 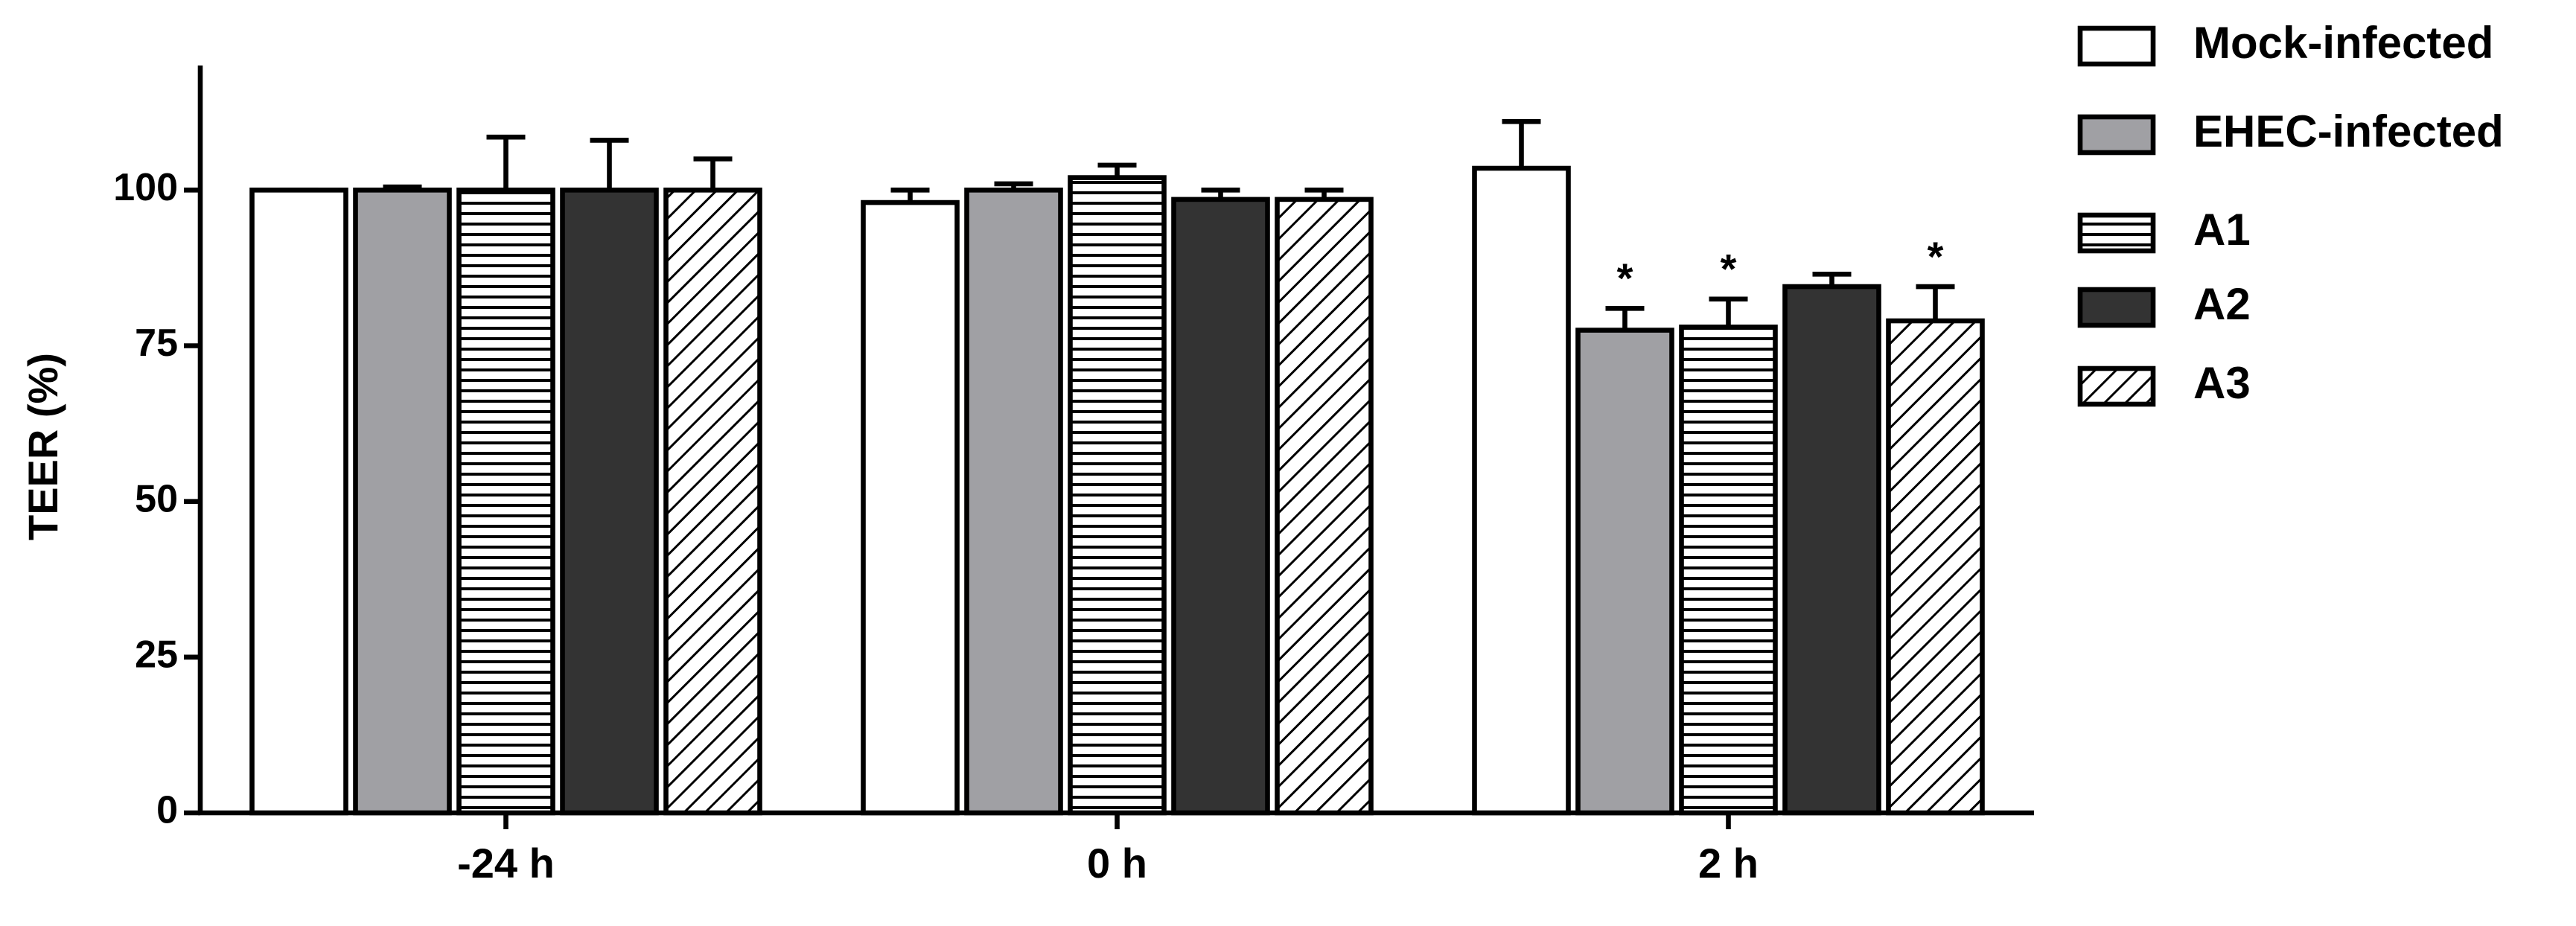 I want to click on legend-label: EHEC-infected, so click(x=2348, y=131).